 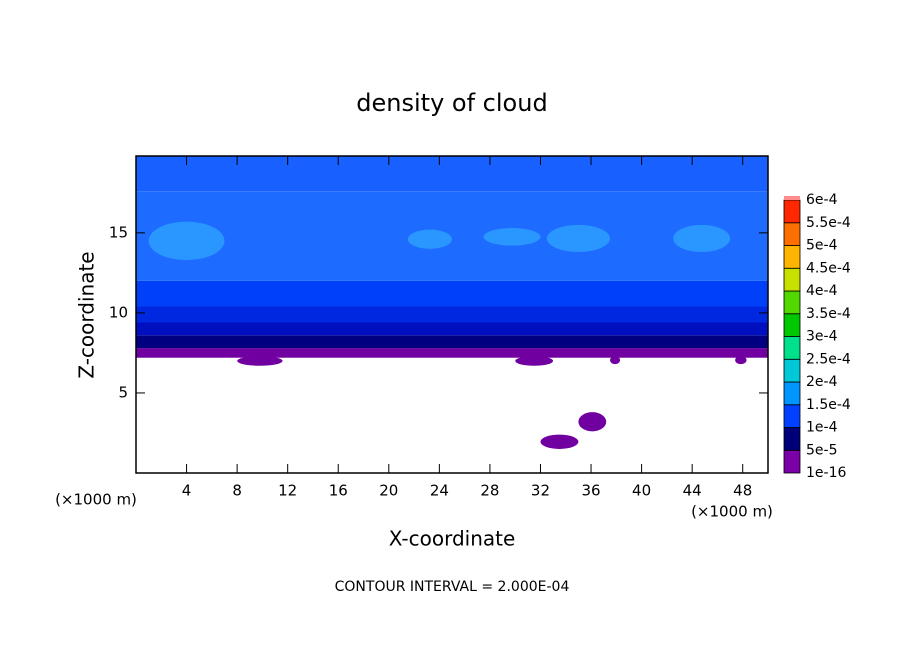 I want to click on x-tick-label: 24, so click(x=439, y=491).